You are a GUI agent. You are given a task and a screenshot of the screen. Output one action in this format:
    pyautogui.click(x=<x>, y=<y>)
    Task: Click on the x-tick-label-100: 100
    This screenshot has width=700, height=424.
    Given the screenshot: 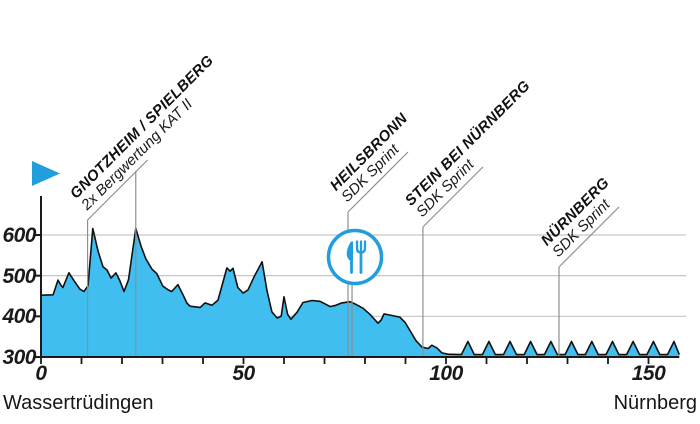 What is the action you would take?
    pyautogui.click(x=446, y=373)
    